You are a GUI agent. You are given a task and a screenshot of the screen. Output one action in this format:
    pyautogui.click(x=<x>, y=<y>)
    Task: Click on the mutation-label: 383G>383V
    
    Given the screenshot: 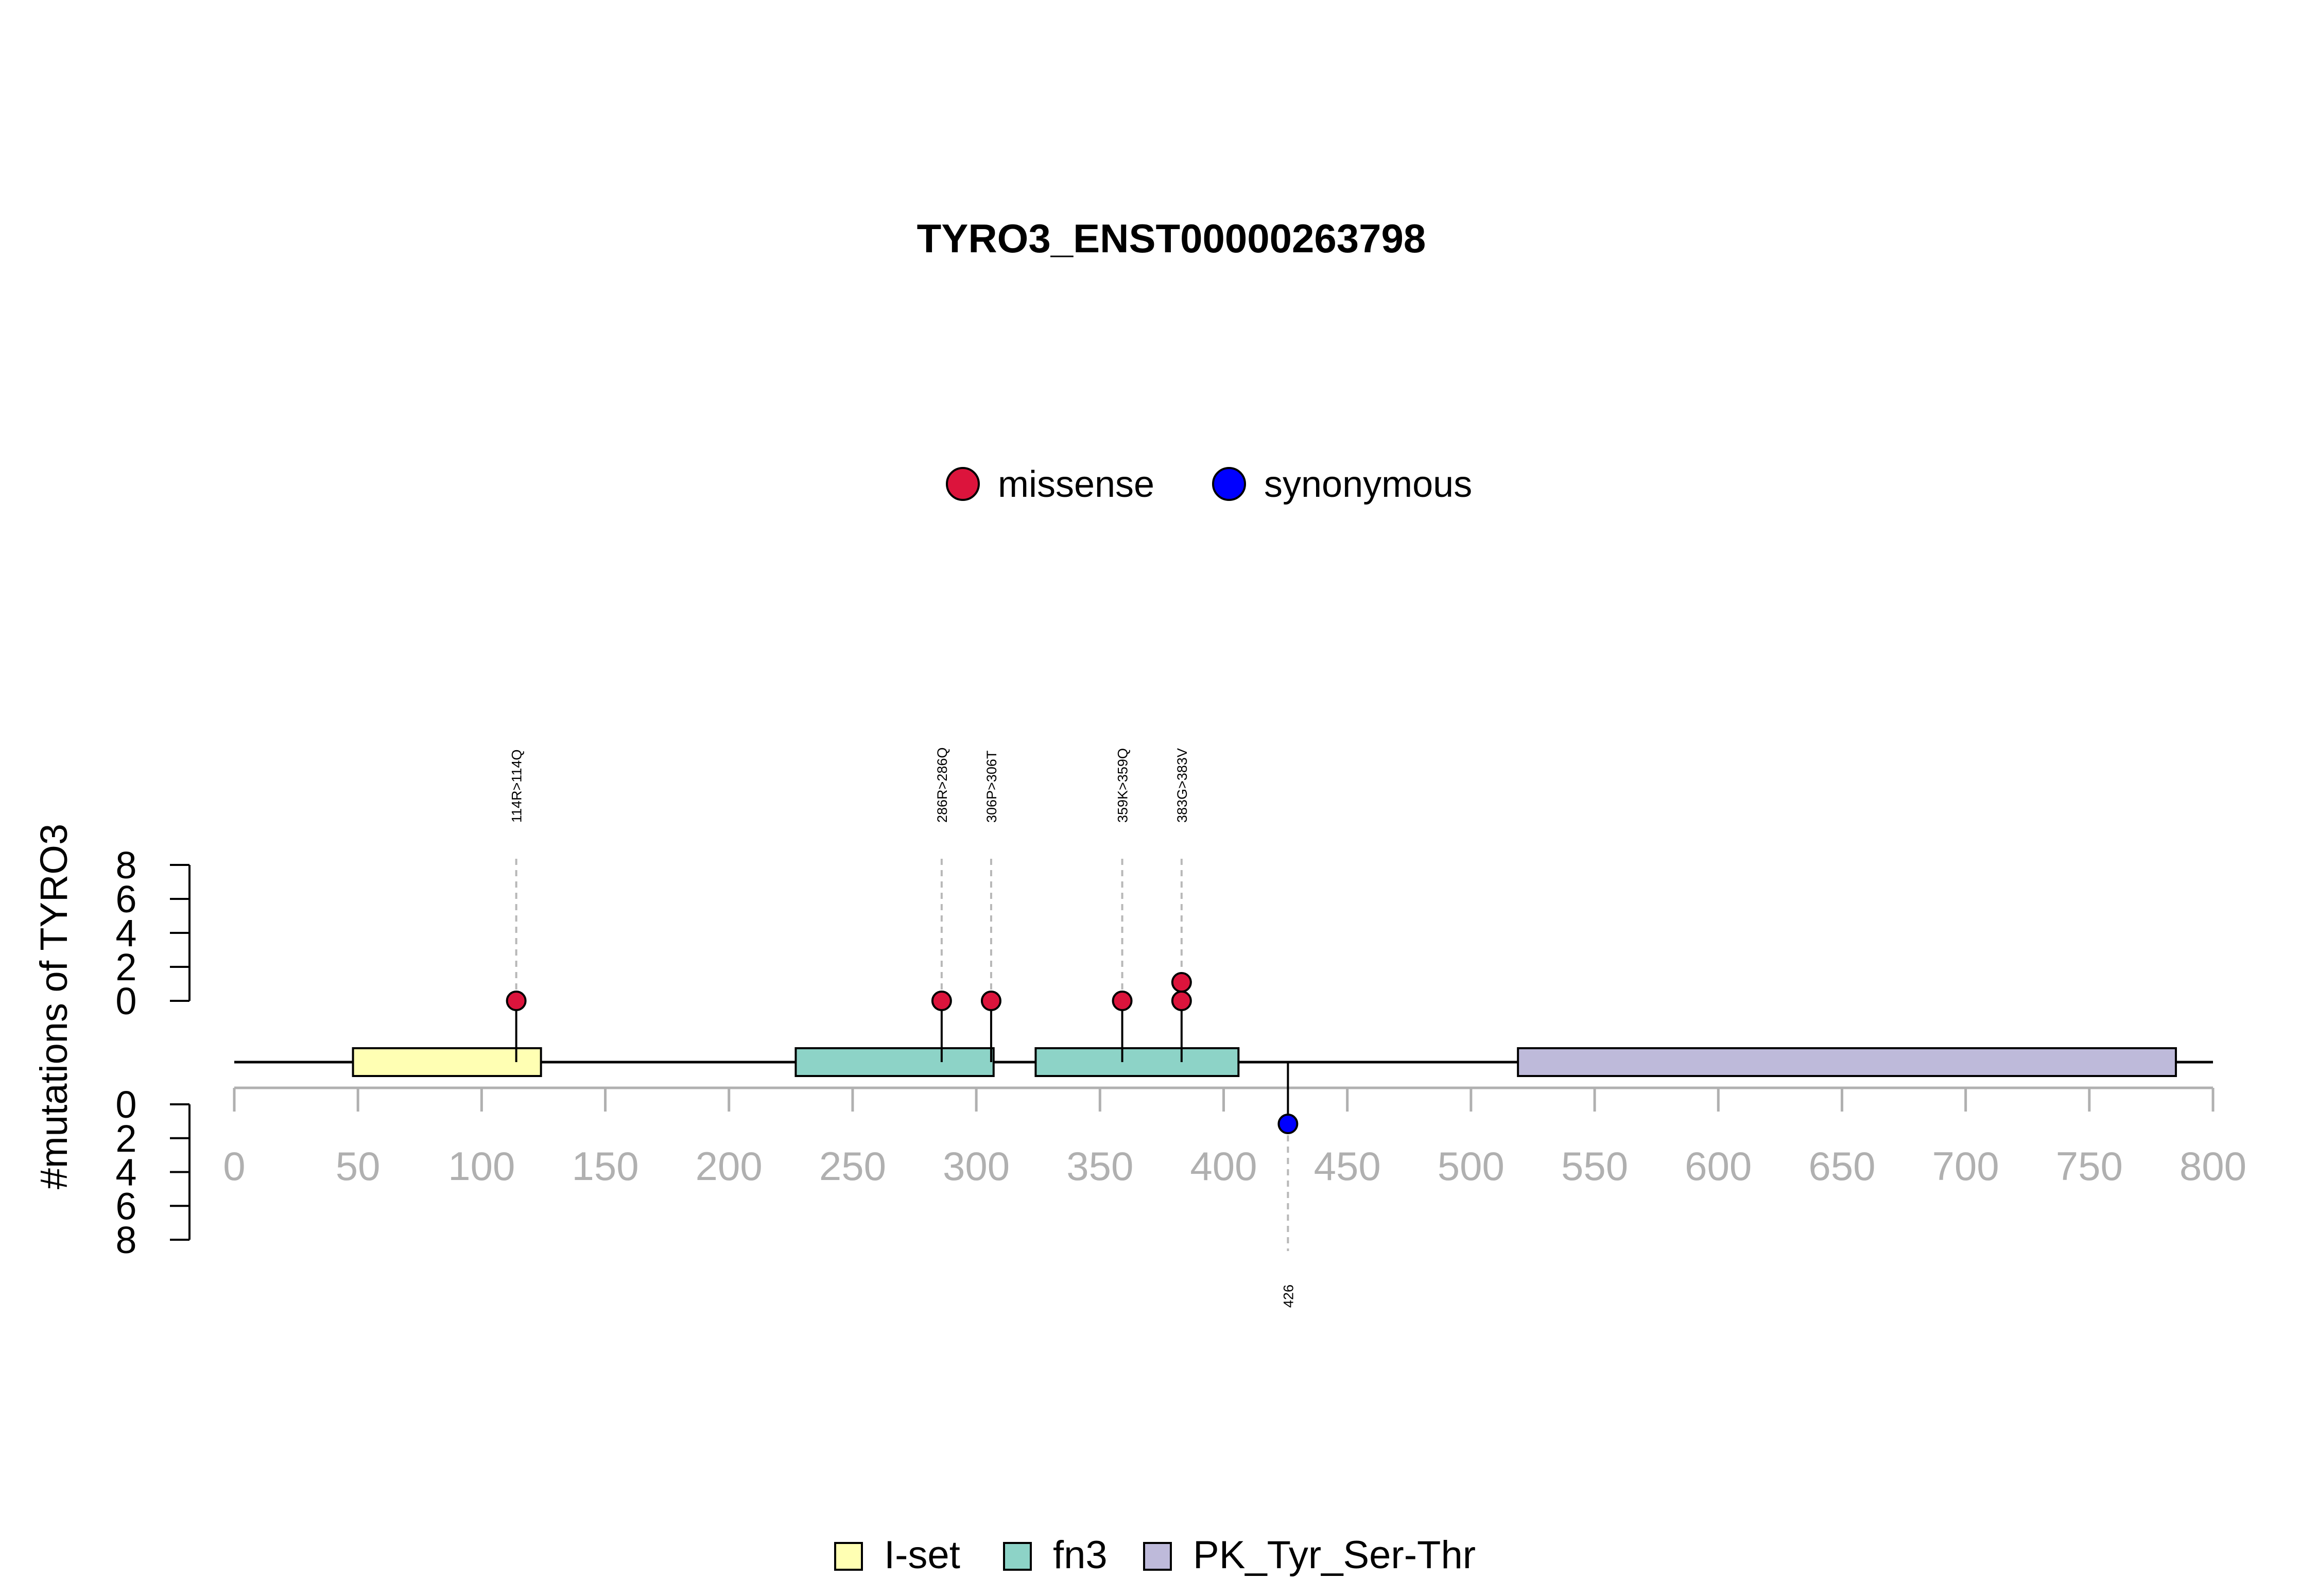 What is the action you would take?
    pyautogui.click(x=1182, y=786)
    